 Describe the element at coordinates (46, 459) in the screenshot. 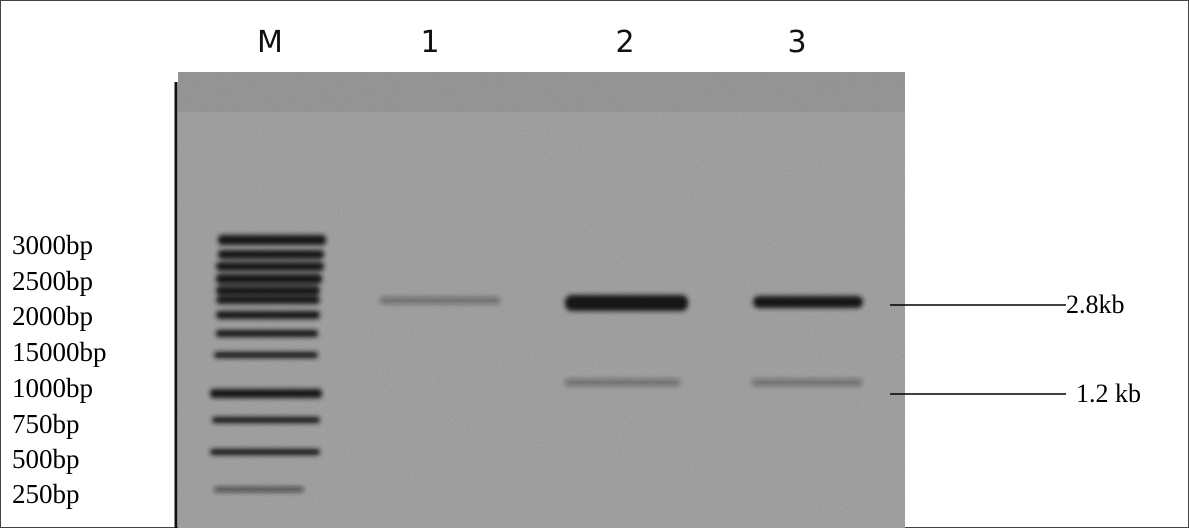

I see `marker-label: 500bp` at that location.